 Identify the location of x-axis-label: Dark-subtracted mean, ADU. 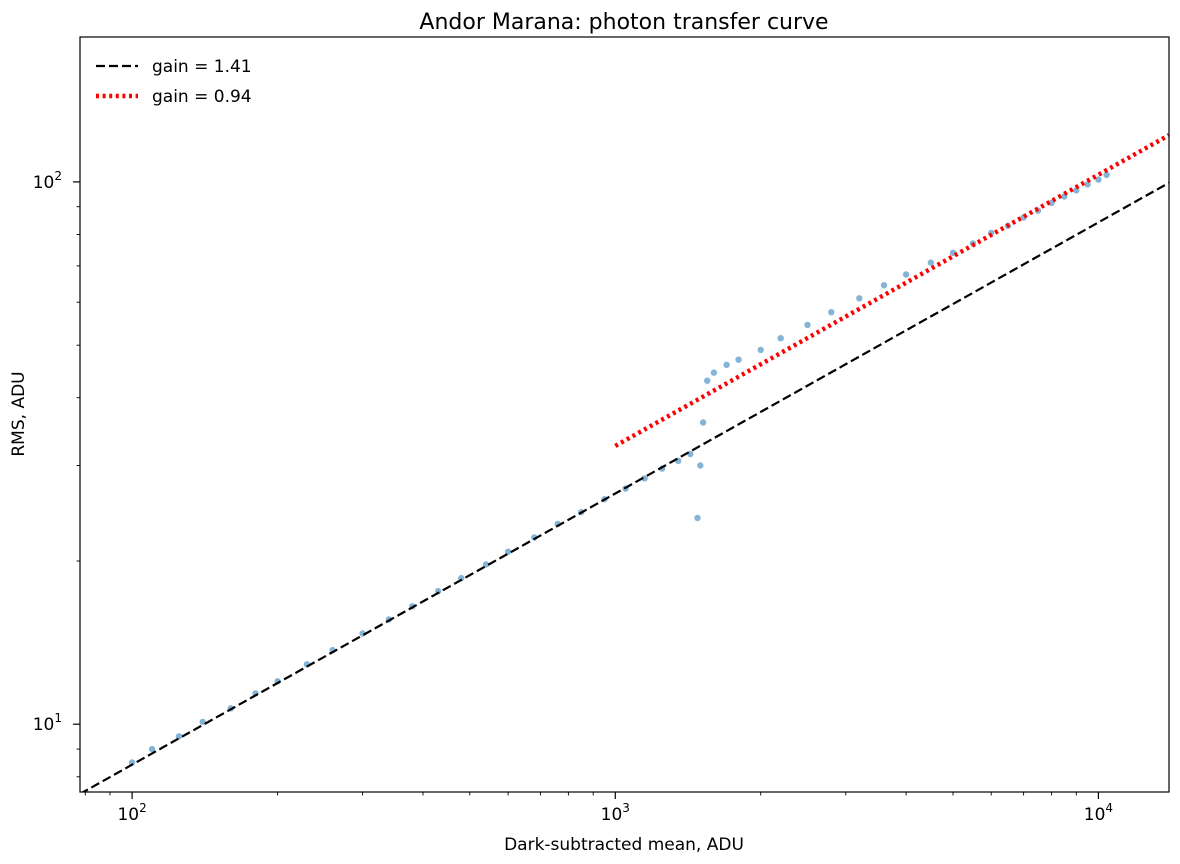
(624, 845).